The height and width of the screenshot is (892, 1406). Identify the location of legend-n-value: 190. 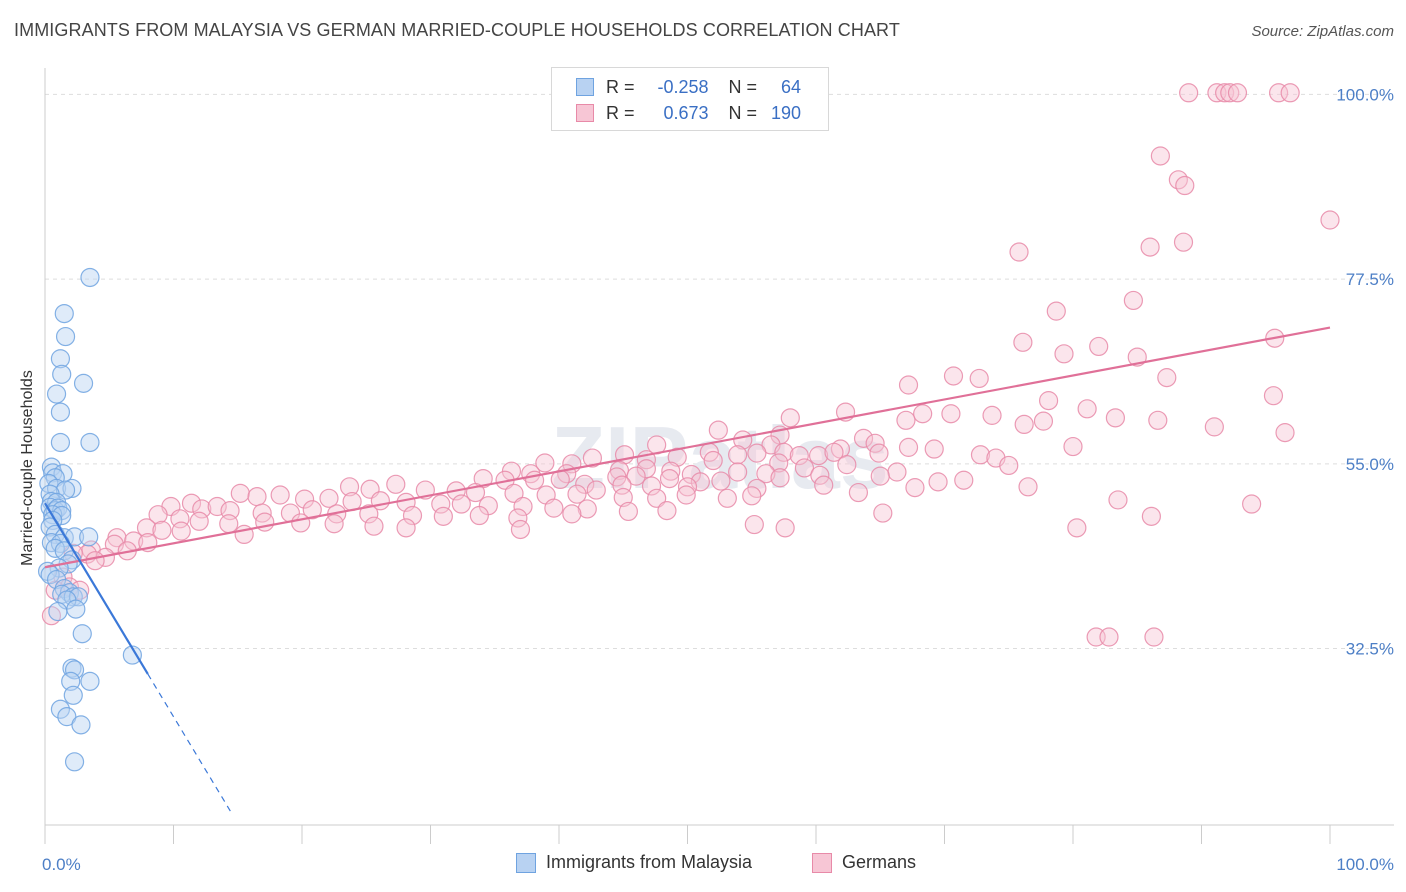
(786, 112).